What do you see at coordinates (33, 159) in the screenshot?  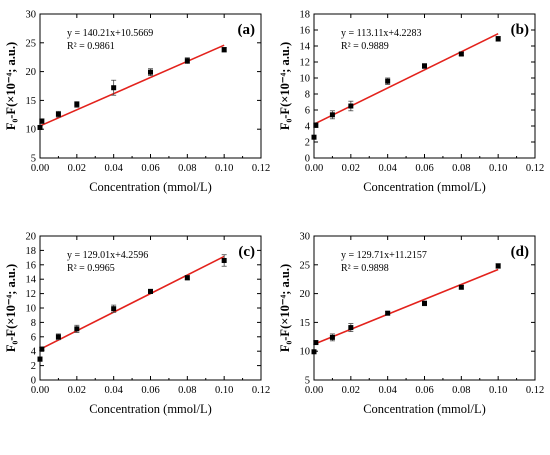 I see `y-tick-label: 5` at bounding box center [33, 159].